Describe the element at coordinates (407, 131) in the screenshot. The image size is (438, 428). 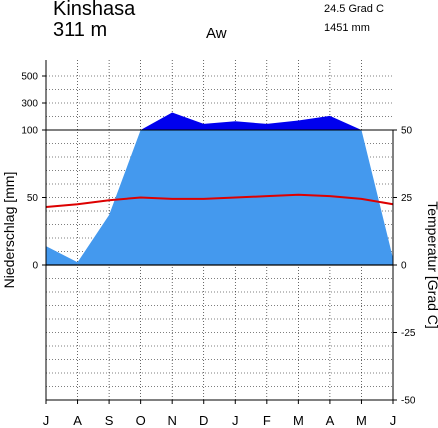
I see `temp-tick-label: 50` at that location.